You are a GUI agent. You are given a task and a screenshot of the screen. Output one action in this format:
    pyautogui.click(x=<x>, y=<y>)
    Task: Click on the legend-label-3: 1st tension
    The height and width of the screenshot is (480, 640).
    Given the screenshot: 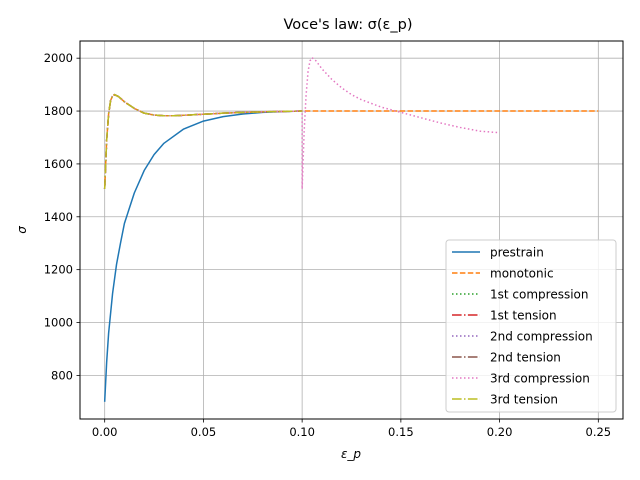 What is the action you would take?
    pyautogui.click(x=523, y=316)
    